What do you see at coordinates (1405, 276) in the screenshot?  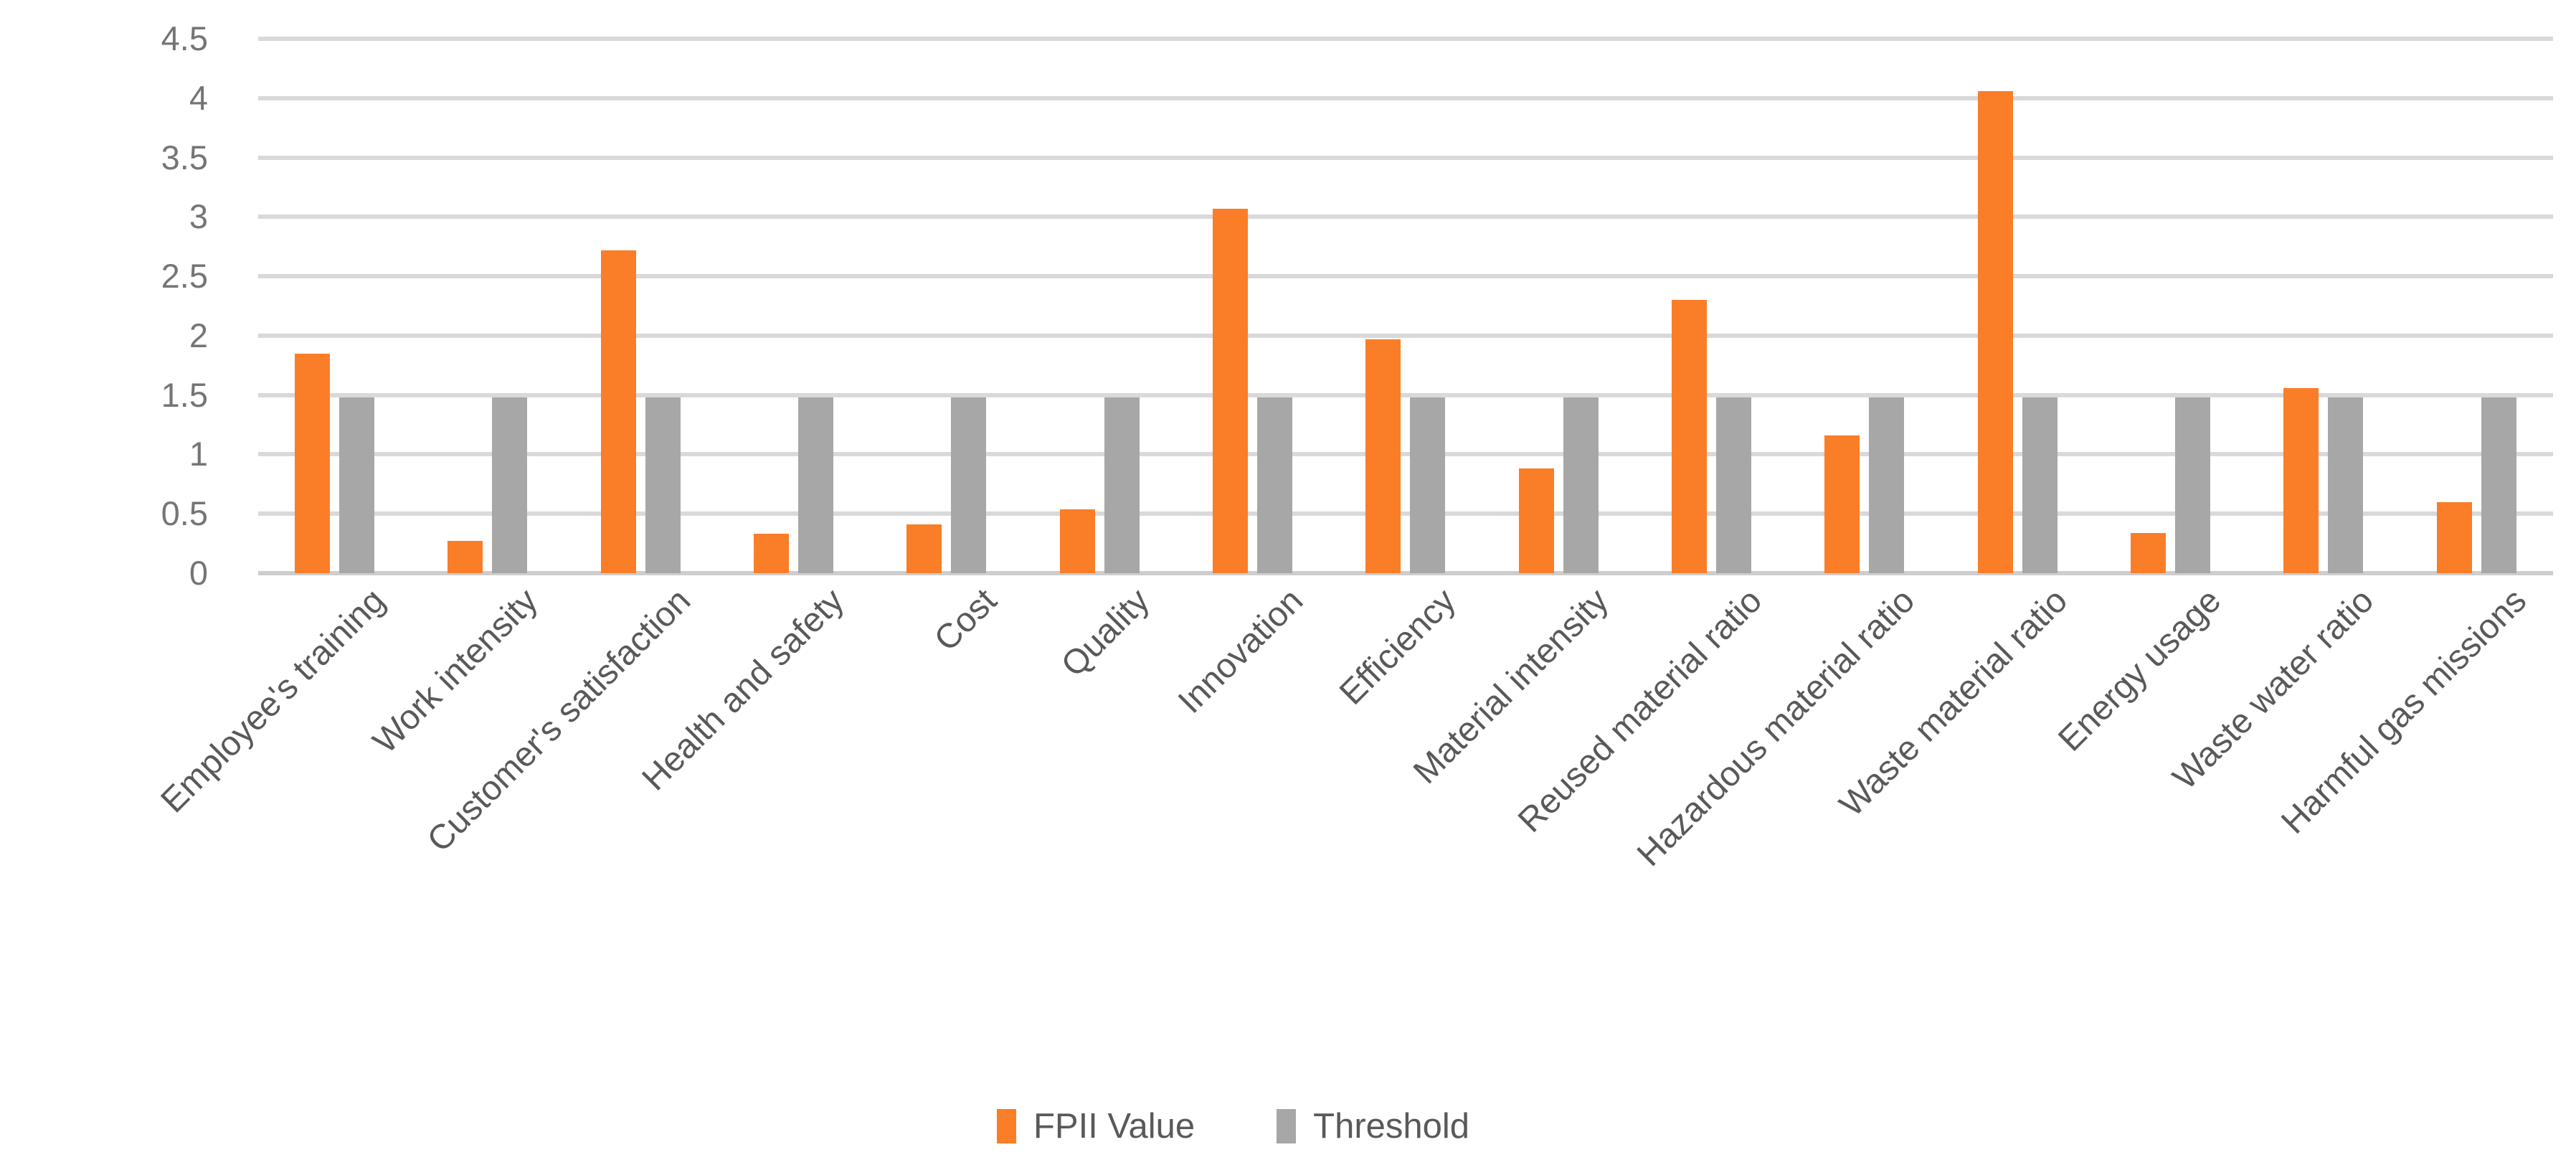 I see `gridline-y-2.5` at bounding box center [1405, 276].